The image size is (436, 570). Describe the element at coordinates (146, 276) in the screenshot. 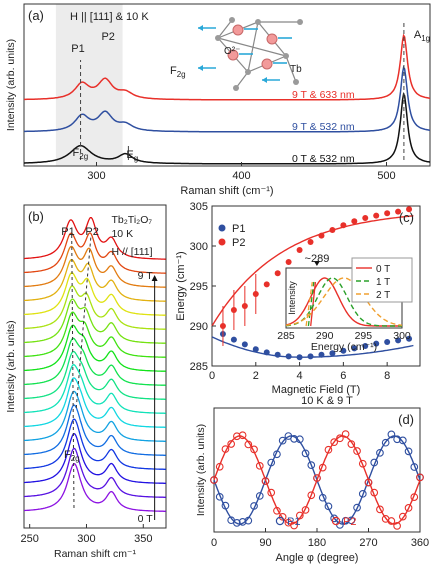

I see `field-max-label: 9 T` at that location.